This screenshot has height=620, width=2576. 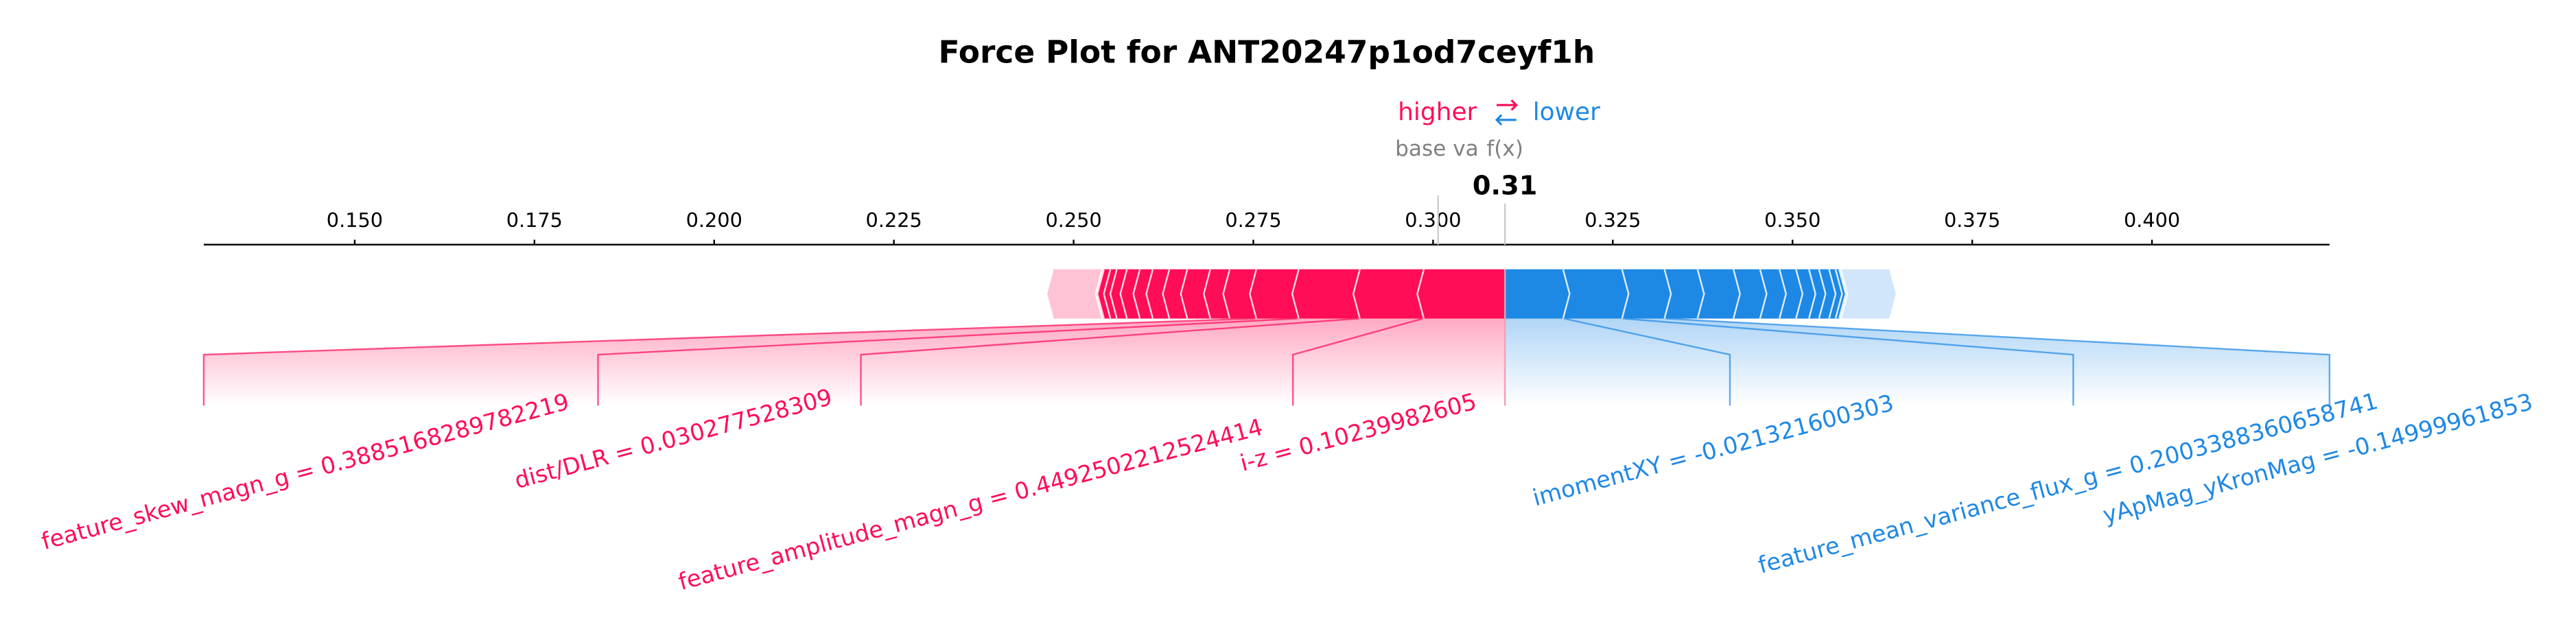 I want to click on x-tick-label: 0.375, so click(x=1972, y=220).